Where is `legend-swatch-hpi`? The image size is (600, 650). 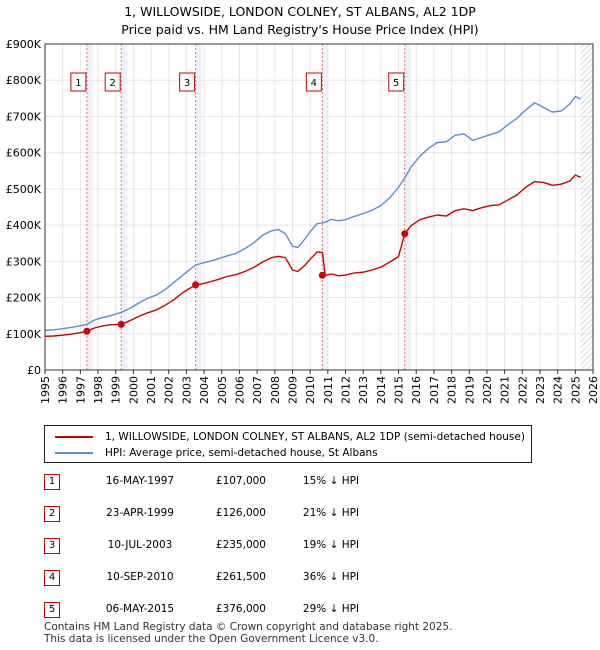 legend-swatch-hpi is located at coordinates (74, 453).